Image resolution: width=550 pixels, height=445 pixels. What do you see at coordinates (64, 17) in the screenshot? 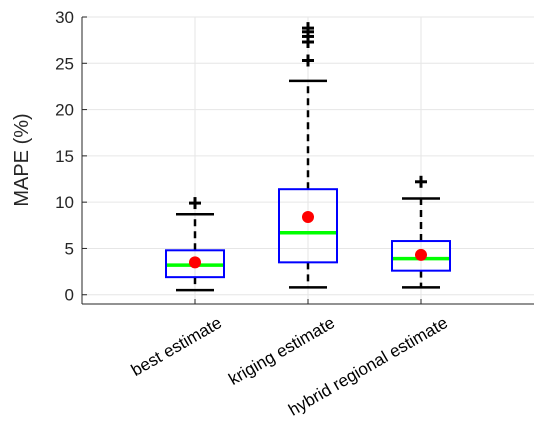
I see `y-tick-label-6: 30` at bounding box center [64, 17].